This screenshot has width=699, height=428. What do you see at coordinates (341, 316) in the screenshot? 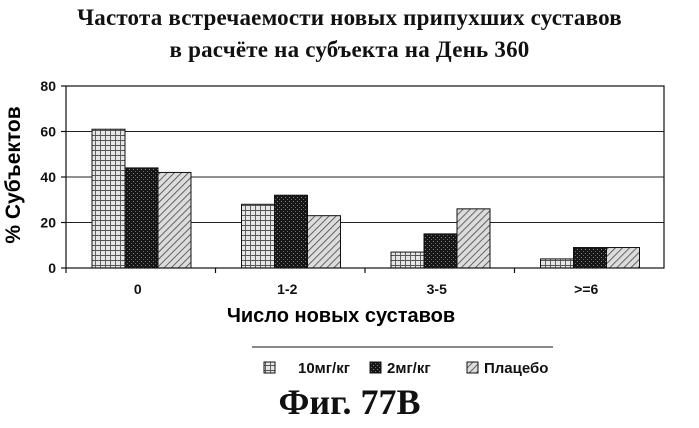
I see `x-axis-label: Число новых суставов` at bounding box center [341, 316].